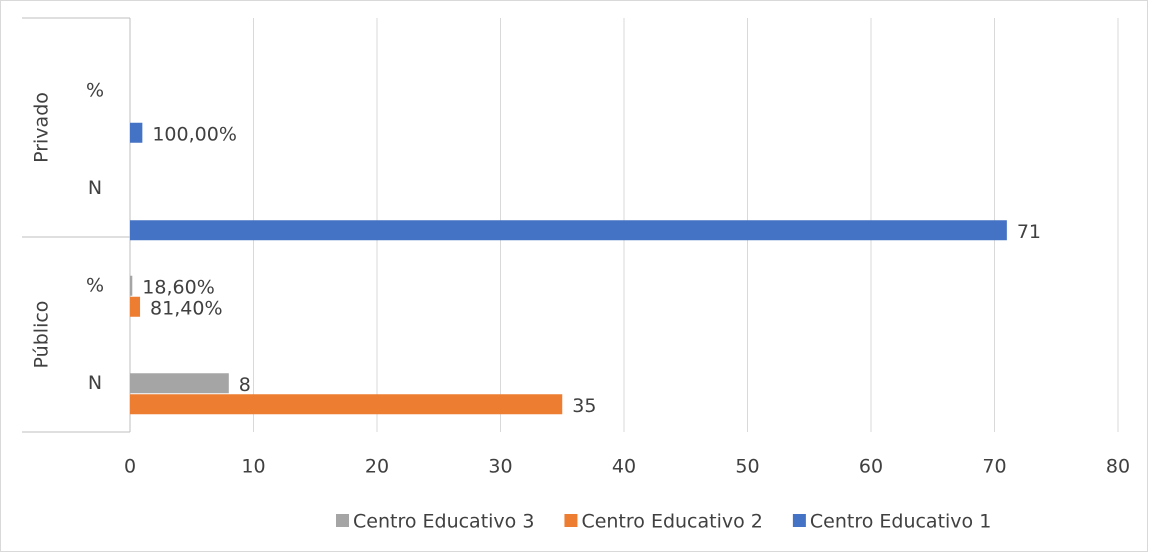  What do you see at coordinates (1029, 232) in the screenshot?
I see `data-label: 71` at bounding box center [1029, 232].